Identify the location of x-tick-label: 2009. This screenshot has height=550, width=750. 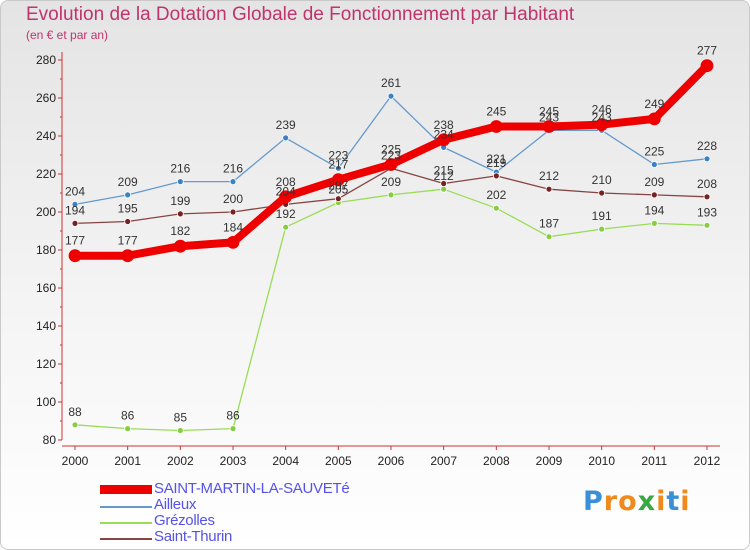
(549, 461).